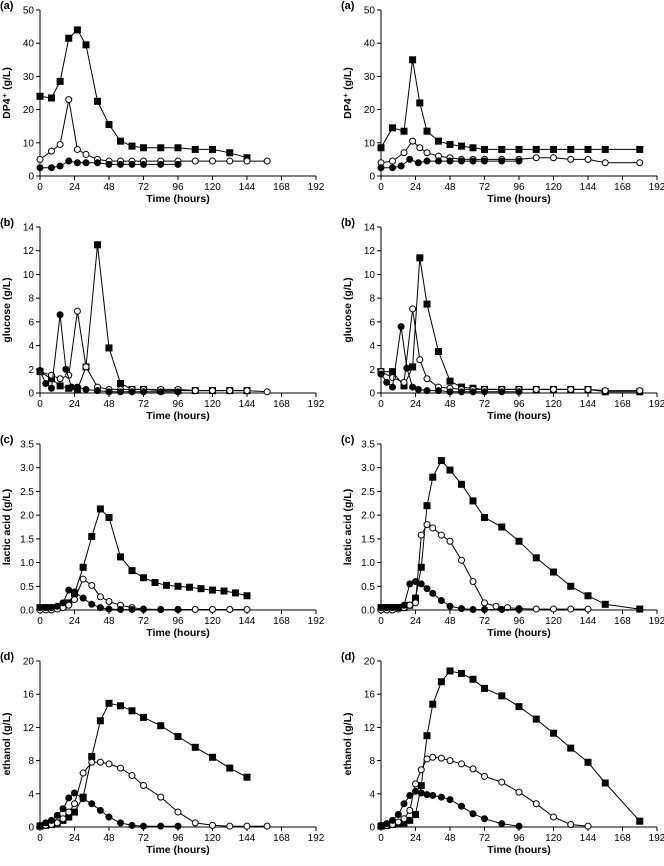 This screenshot has height=866, width=664. Describe the element at coordinates (485, 838) in the screenshot. I see `x-tick-label: 72` at that location.